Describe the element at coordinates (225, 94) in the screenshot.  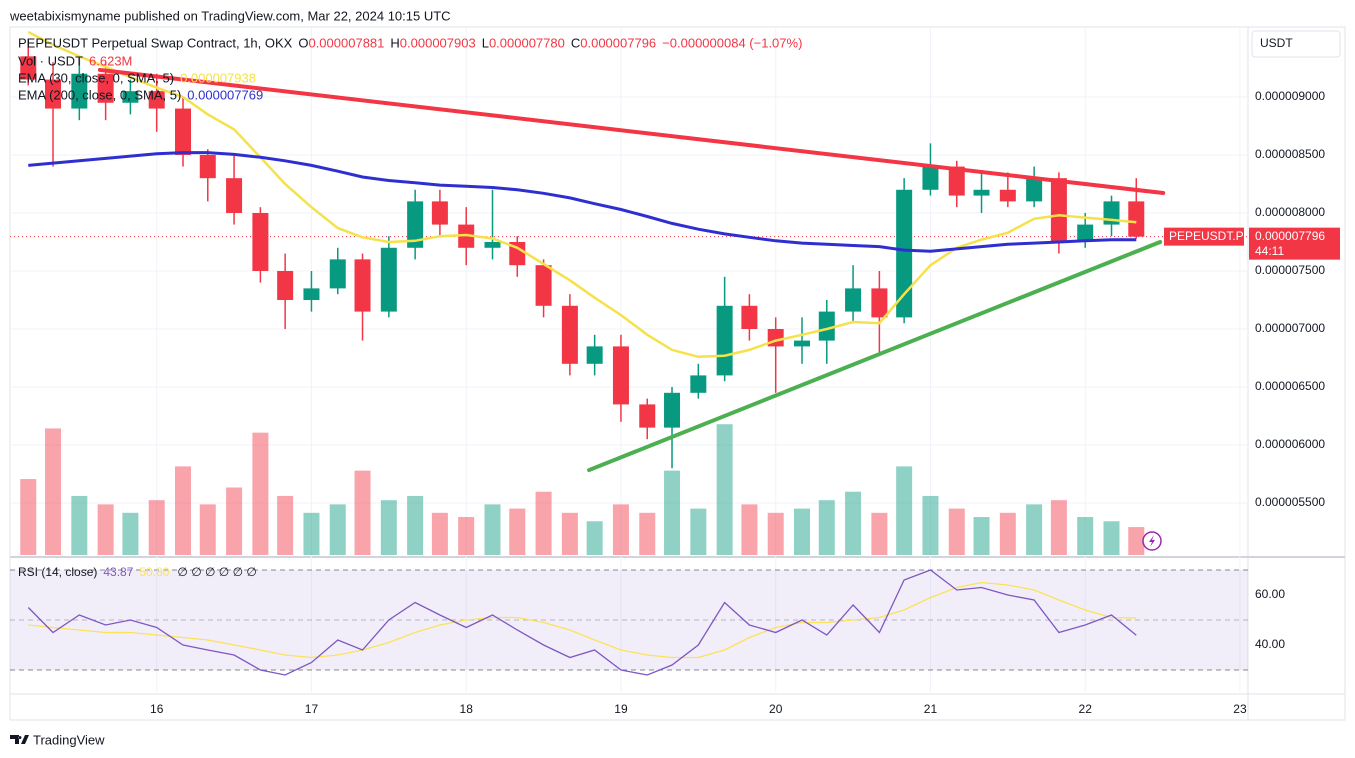
I see `legend-text: 0.000007769` at that location.